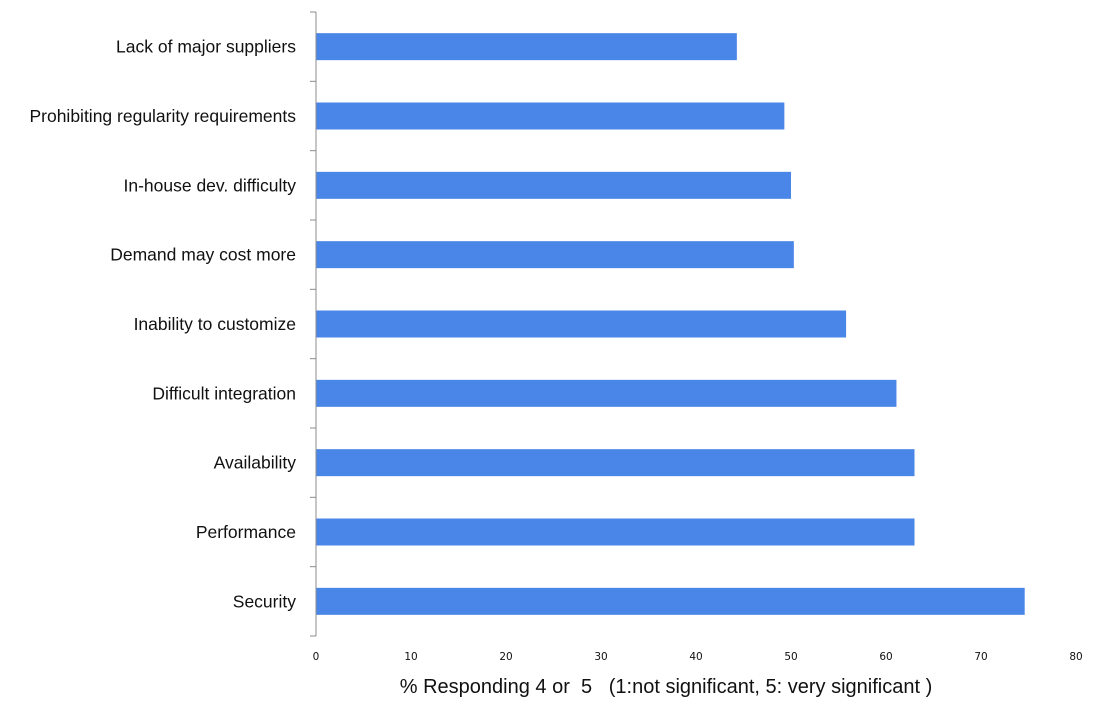 Image resolution: width=1112 pixels, height=702 pixels. Describe the element at coordinates (224, 393) in the screenshot. I see `category-label-difficult-integration: Difficult integration` at that location.